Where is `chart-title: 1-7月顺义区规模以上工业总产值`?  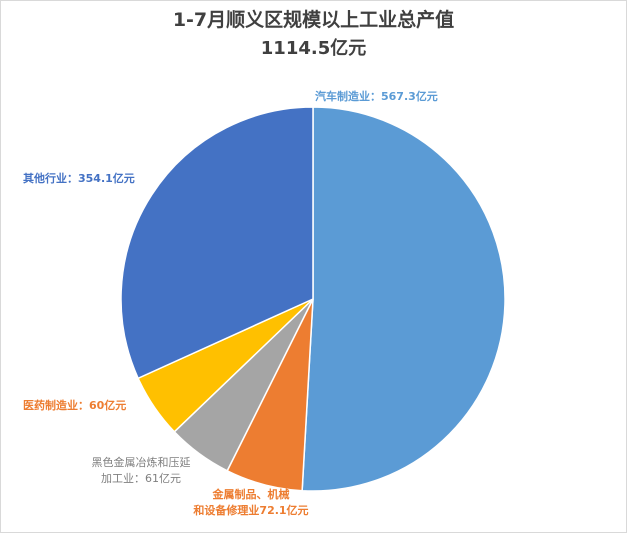 chart-title: 1-7月顺义区规模以上工业总产值 is located at coordinates (313, 20).